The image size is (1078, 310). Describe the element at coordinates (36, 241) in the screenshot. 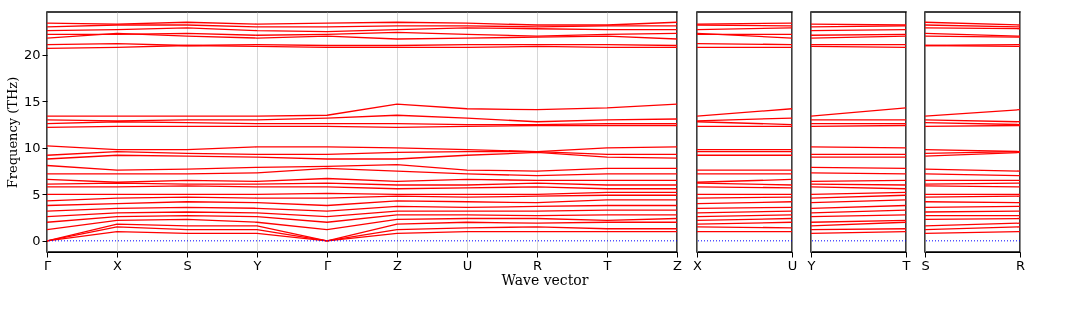

I see `y-tick-label: 0` at that location.